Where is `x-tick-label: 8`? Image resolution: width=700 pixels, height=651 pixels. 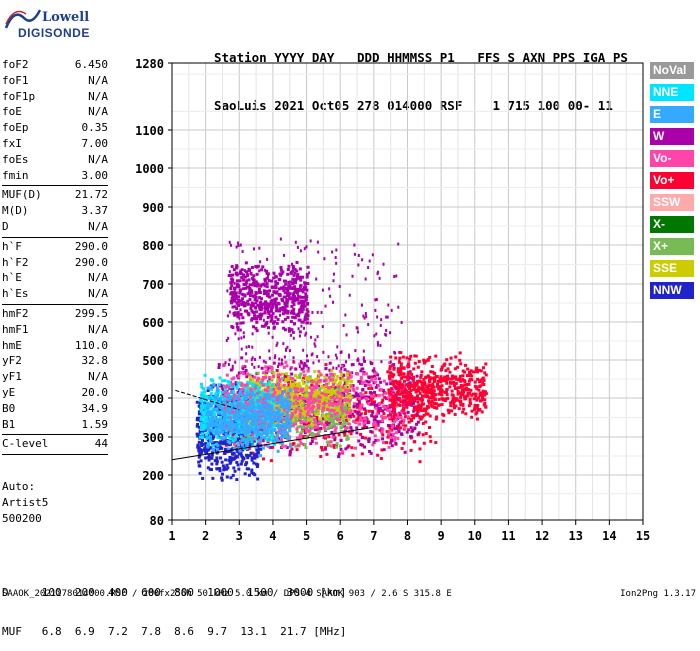
x-tick-label: 8 is located at coordinates (407, 536).